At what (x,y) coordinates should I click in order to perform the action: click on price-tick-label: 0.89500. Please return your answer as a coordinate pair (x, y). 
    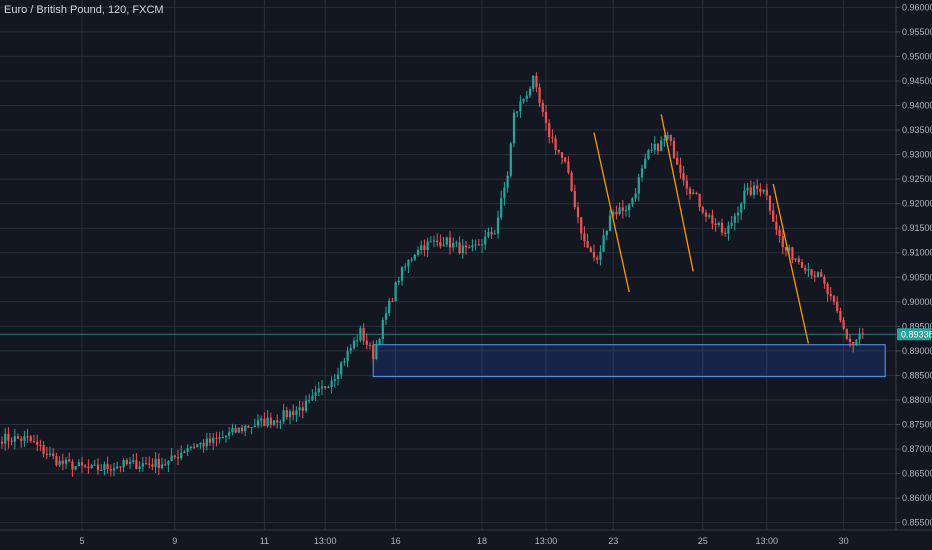
    Looking at the image, I should click on (917, 326).